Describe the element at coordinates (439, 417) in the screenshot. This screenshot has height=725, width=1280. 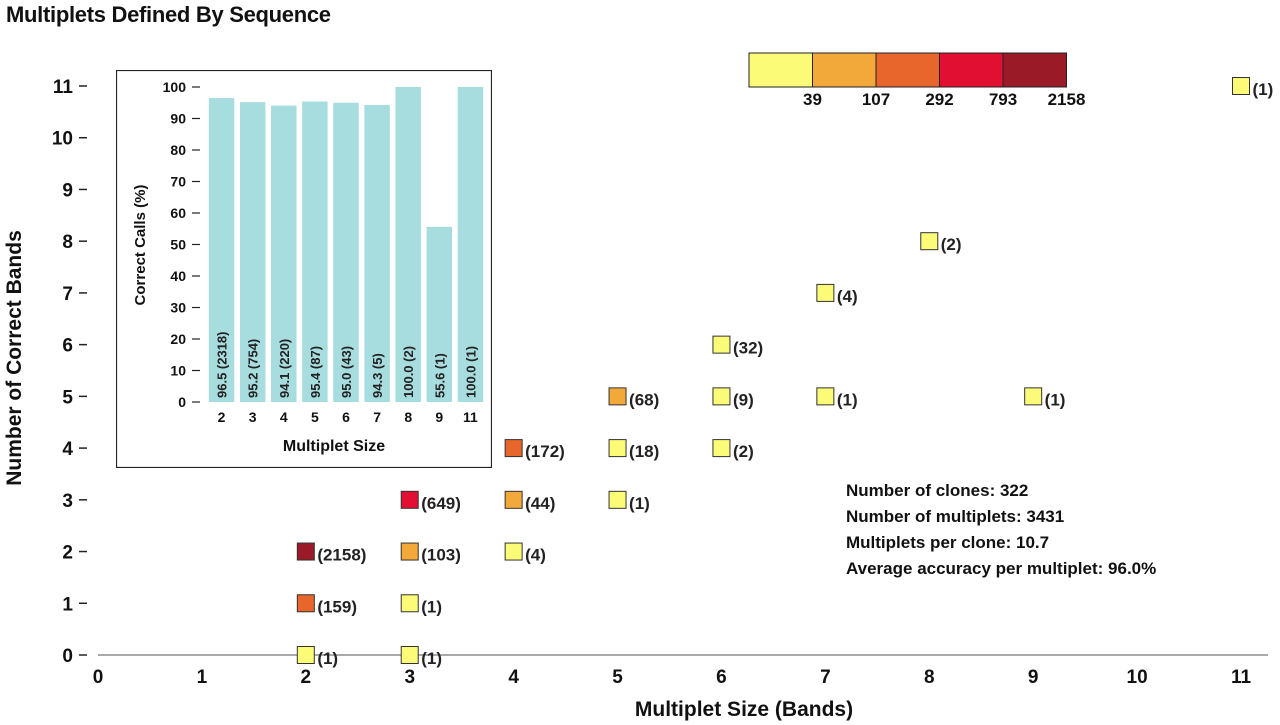
I see `inset-x-tick-label: 9` at that location.